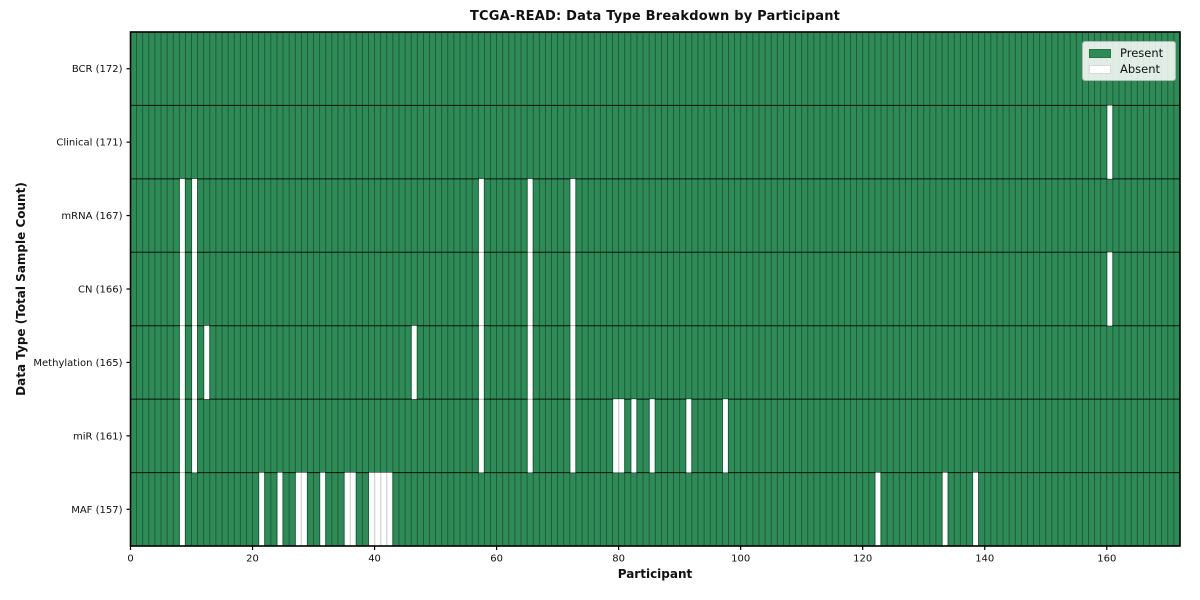  What do you see at coordinates (97, 69) in the screenshot?
I see `y-tick-label: BCR (172)` at bounding box center [97, 69].